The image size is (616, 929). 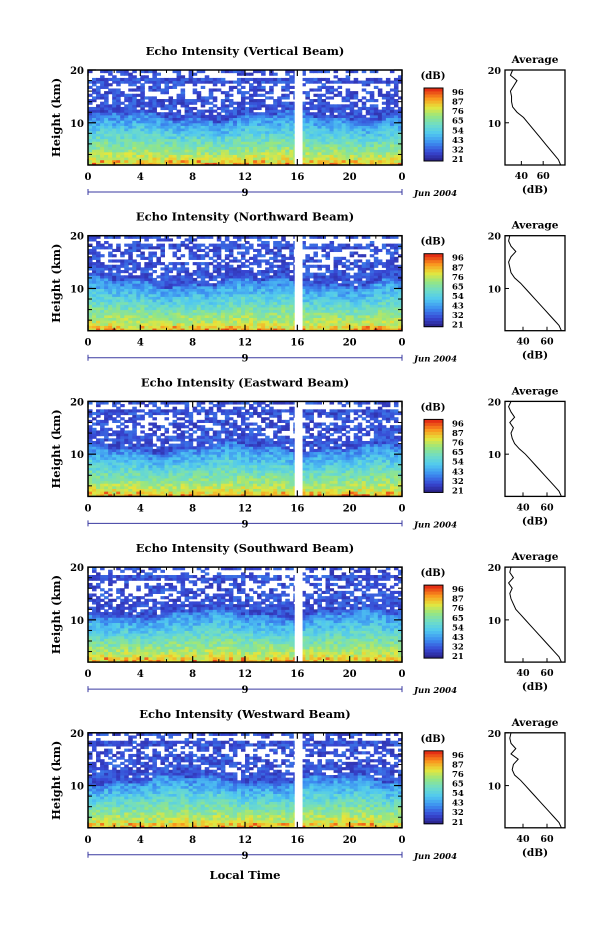 What do you see at coordinates (535, 356) in the screenshot?
I see `profile-x-label: (dB)` at bounding box center [535, 356].